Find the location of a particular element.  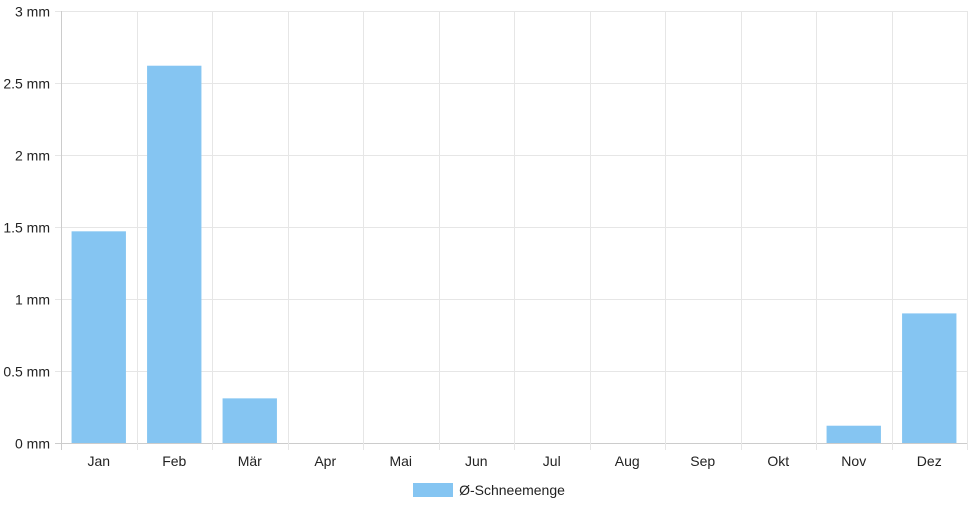

x-tick-label: Aug is located at coordinates (627, 461).